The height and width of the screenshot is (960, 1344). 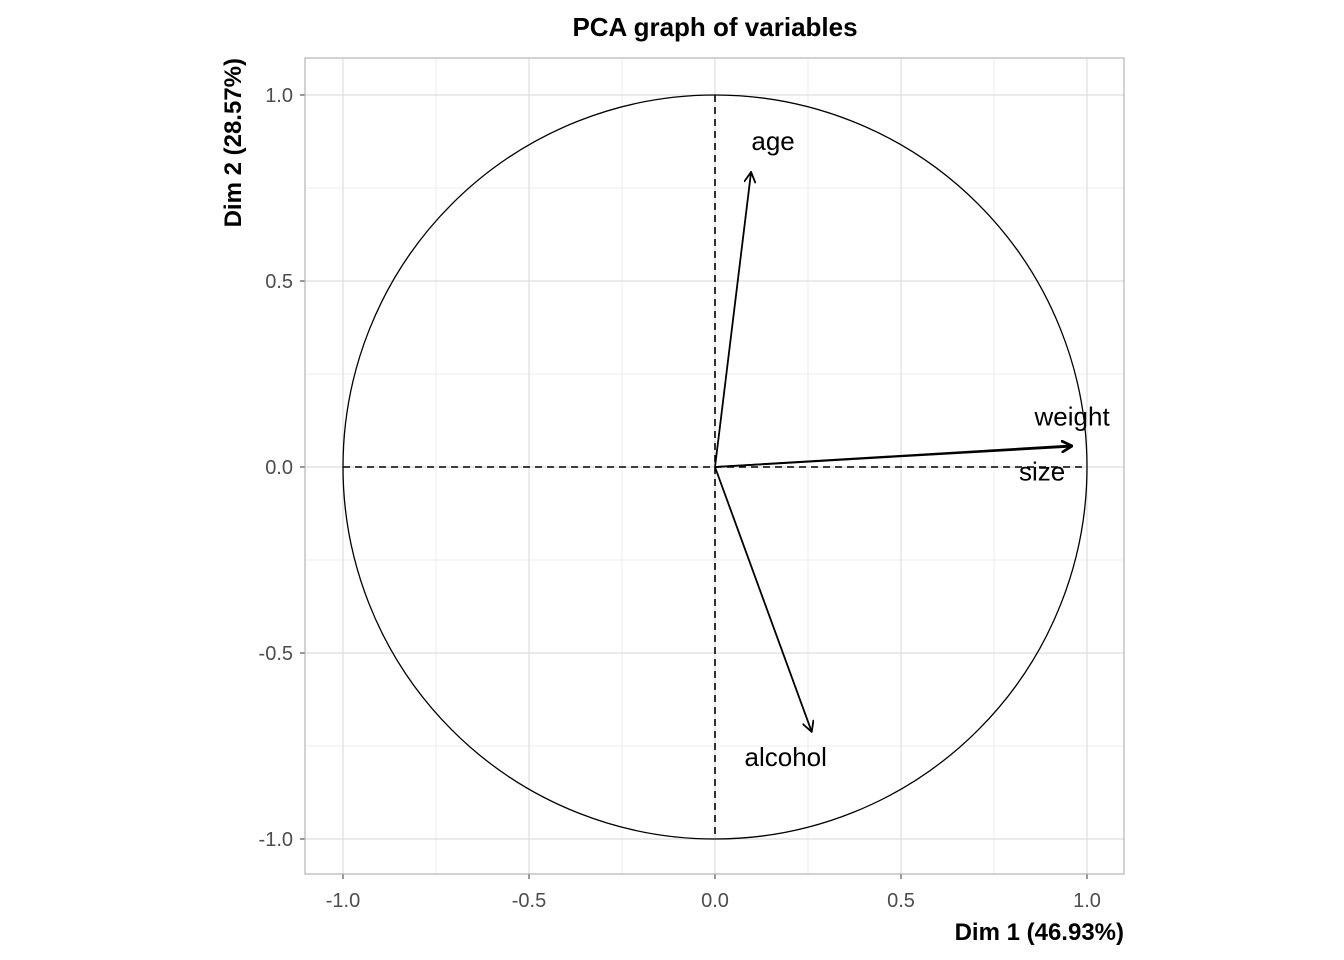 What do you see at coordinates (279, 468) in the screenshot?
I see `y-tick-label: 0.0` at bounding box center [279, 468].